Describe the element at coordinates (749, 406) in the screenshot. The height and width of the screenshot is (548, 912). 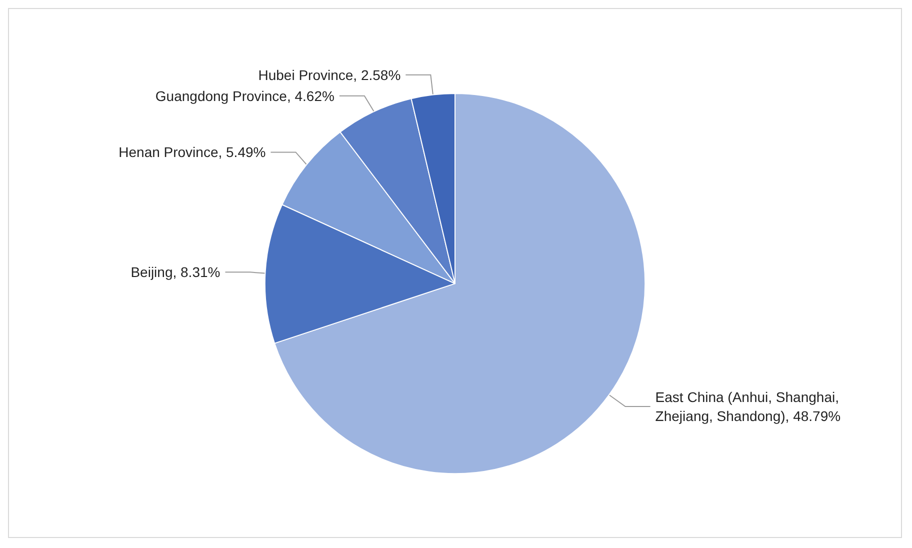
I see `slice-label: East China (Anhui, Shanghai, Zhejiang, Shandong), 48.79%` at that location.